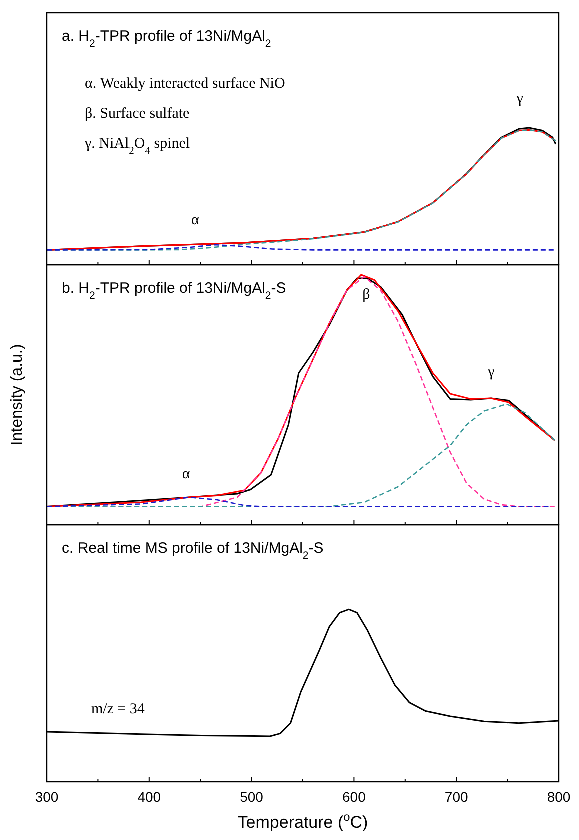  What do you see at coordinates (366, 294) in the screenshot?
I see `annotation: β` at bounding box center [366, 294].